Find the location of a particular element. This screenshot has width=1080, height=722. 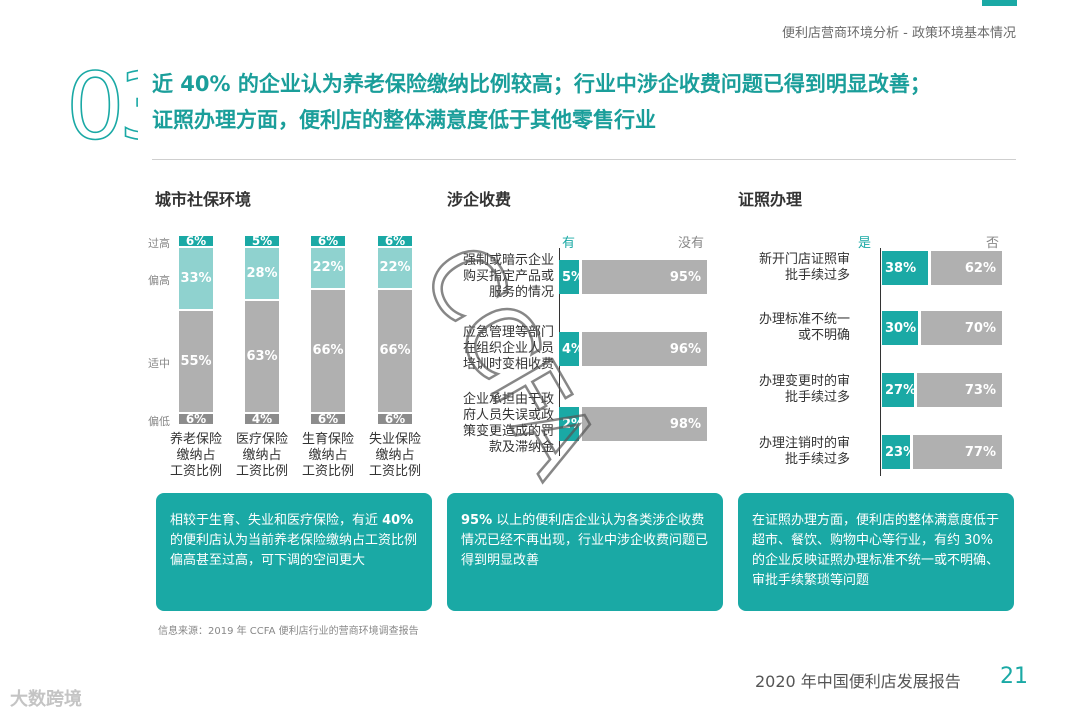

yes-segment: 30% is located at coordinates (900, 328).